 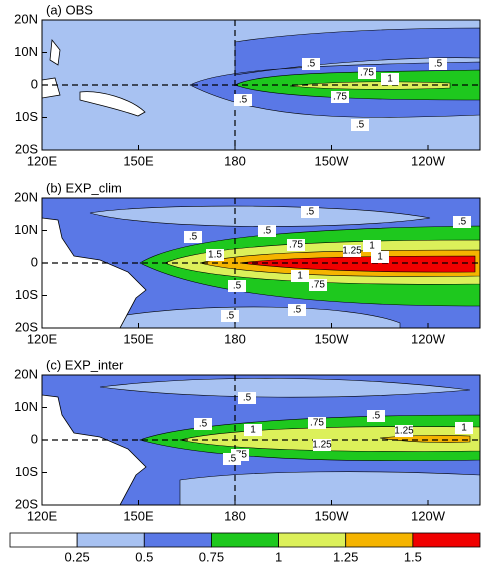 What do you see at coordinates (278, 556) in the screenshot?
I see `colorbar-label: 1` at bounding box center [278, 556].